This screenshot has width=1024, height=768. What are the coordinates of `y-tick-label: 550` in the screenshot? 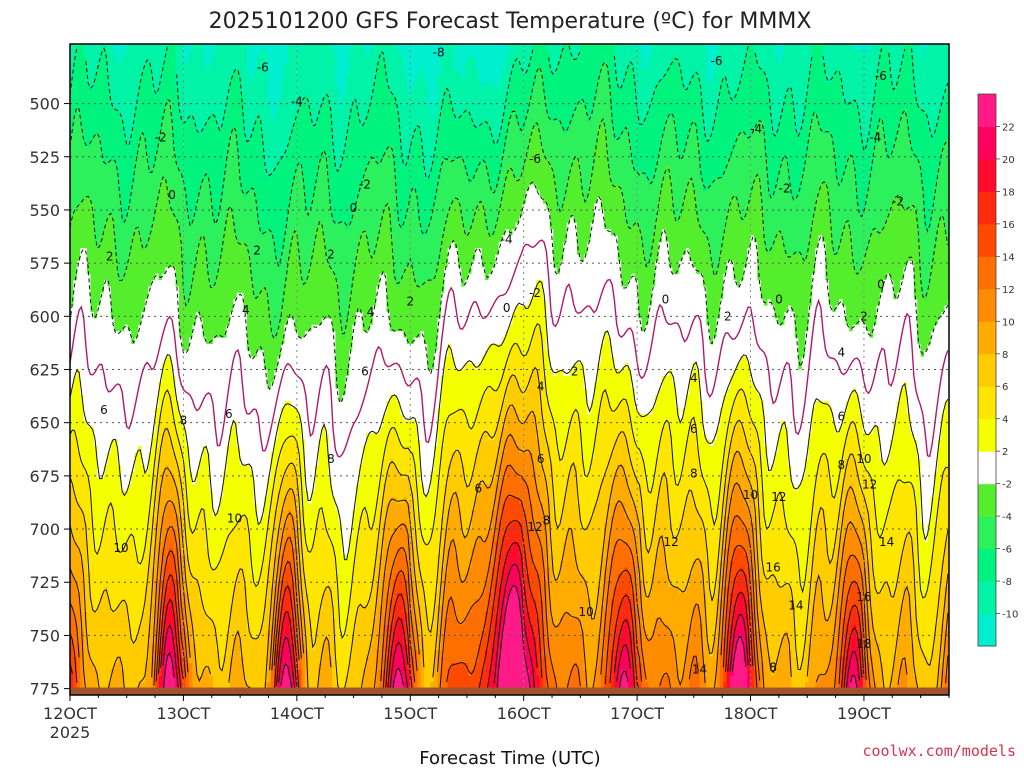 It's located at (44, 210).